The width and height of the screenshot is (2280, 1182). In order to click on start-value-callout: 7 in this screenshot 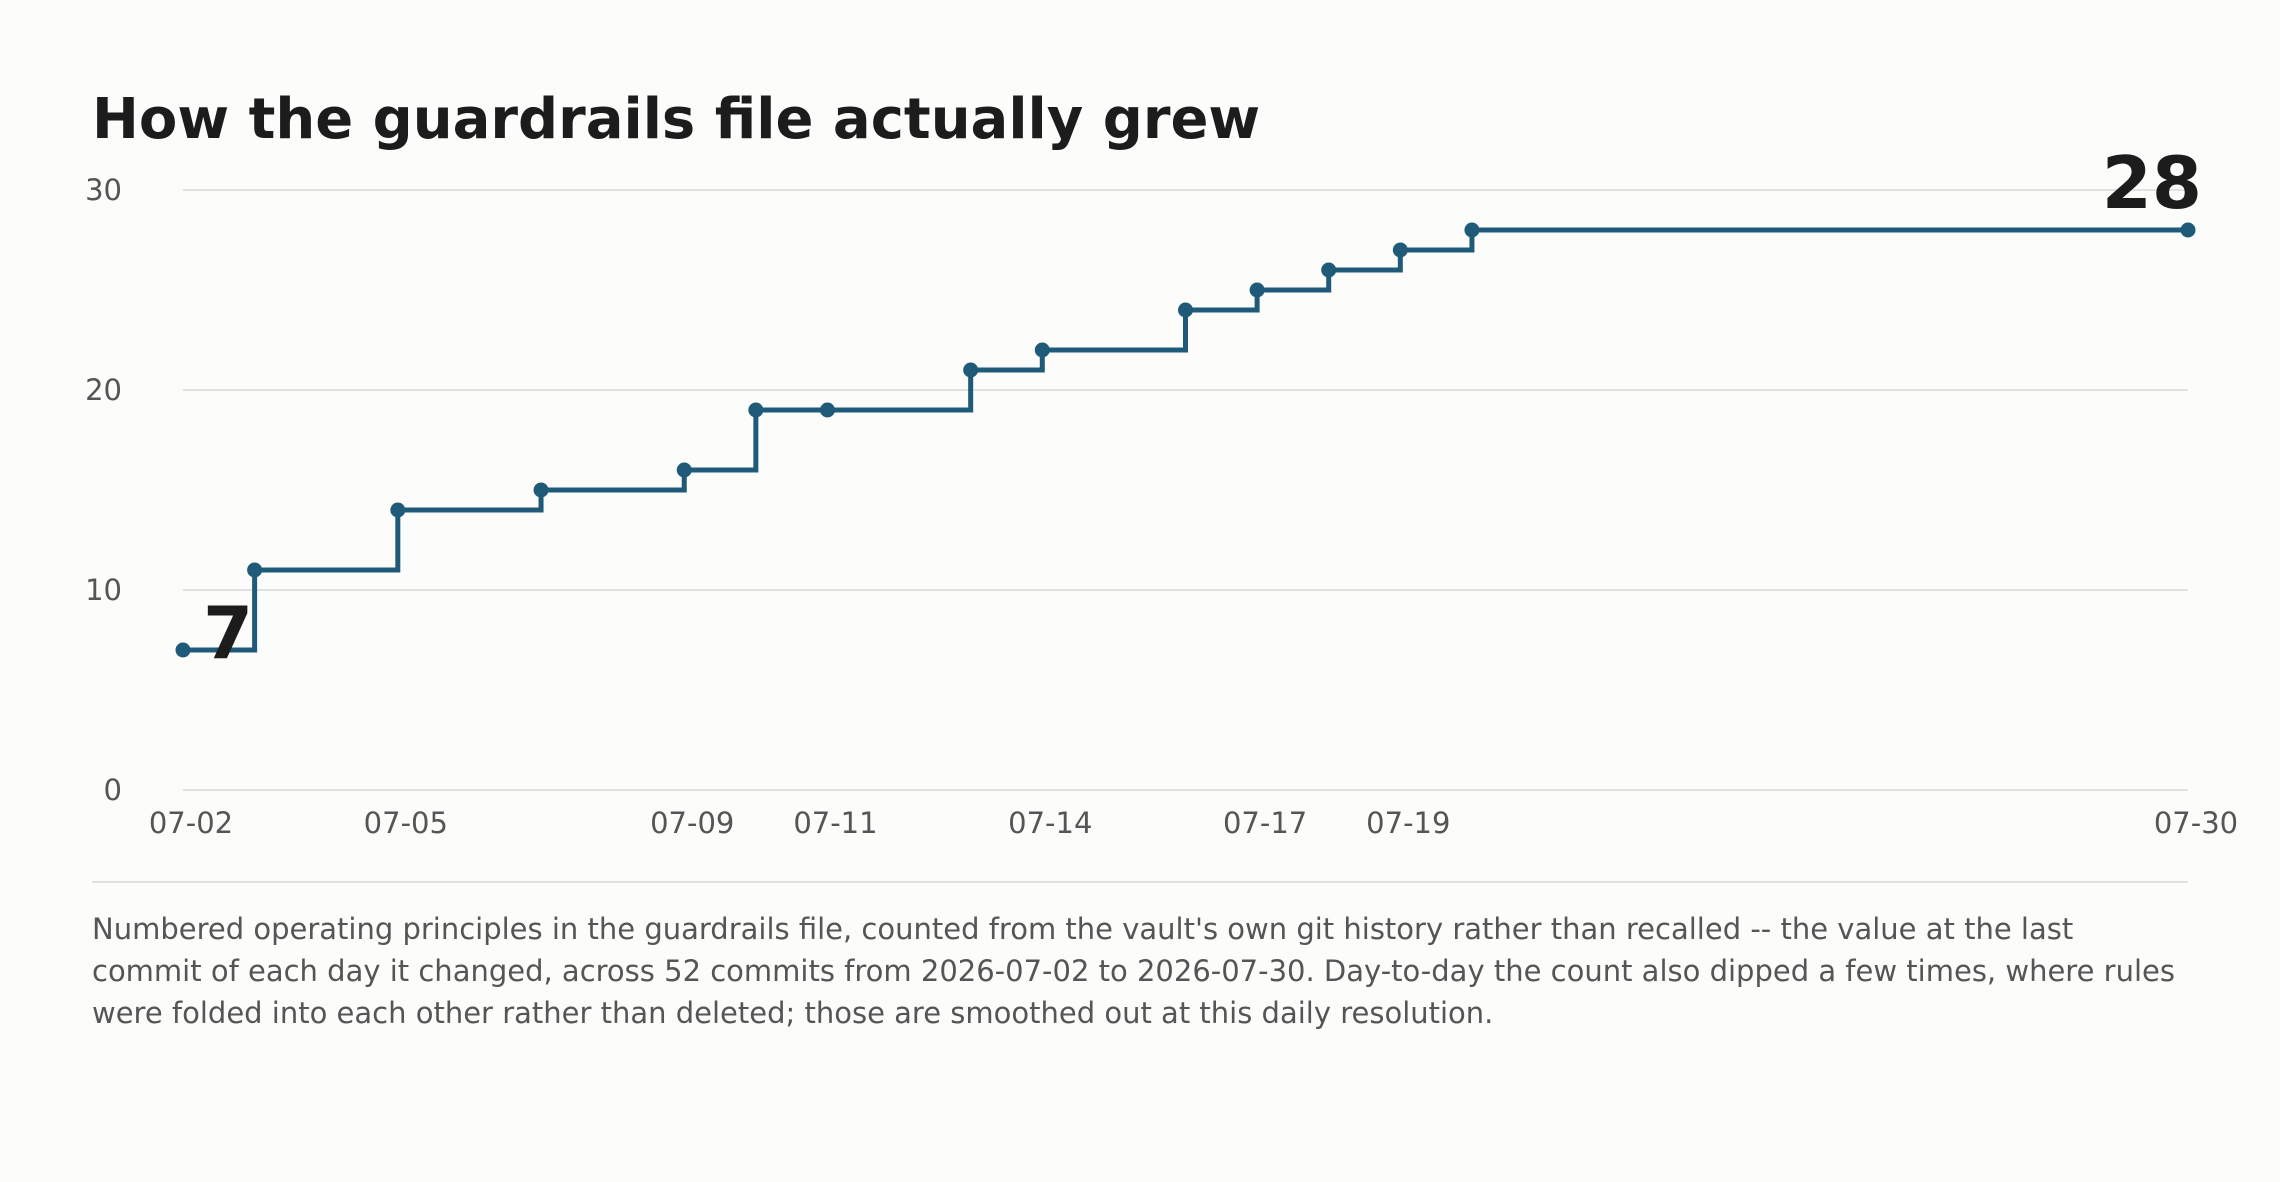, I will do `click(228, 633)`.